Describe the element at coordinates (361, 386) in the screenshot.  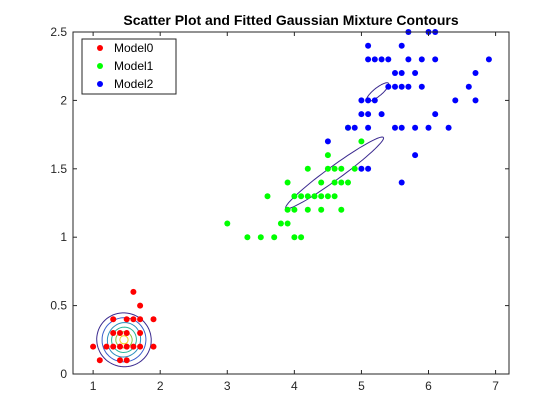
I see `x-tick-label-4: 5` at that location.